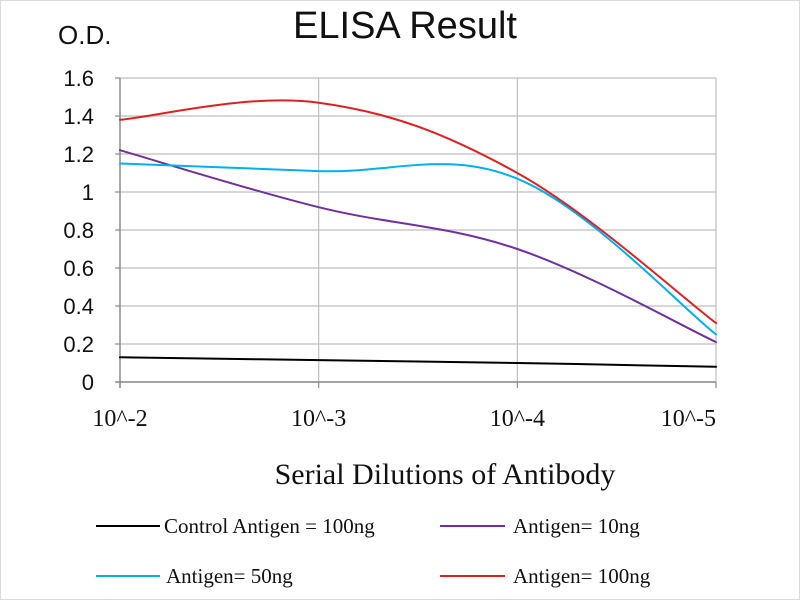 The image size is (800, 600). What do you see at coordinates (78, 344) in the screenshot?
I see `y-tick-label: 0.2` at bounding box center [78, 344].